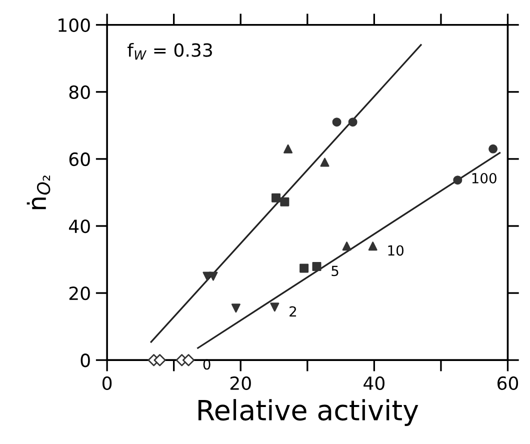  I want to click on y-tick-label: 40, so click(79, 226).